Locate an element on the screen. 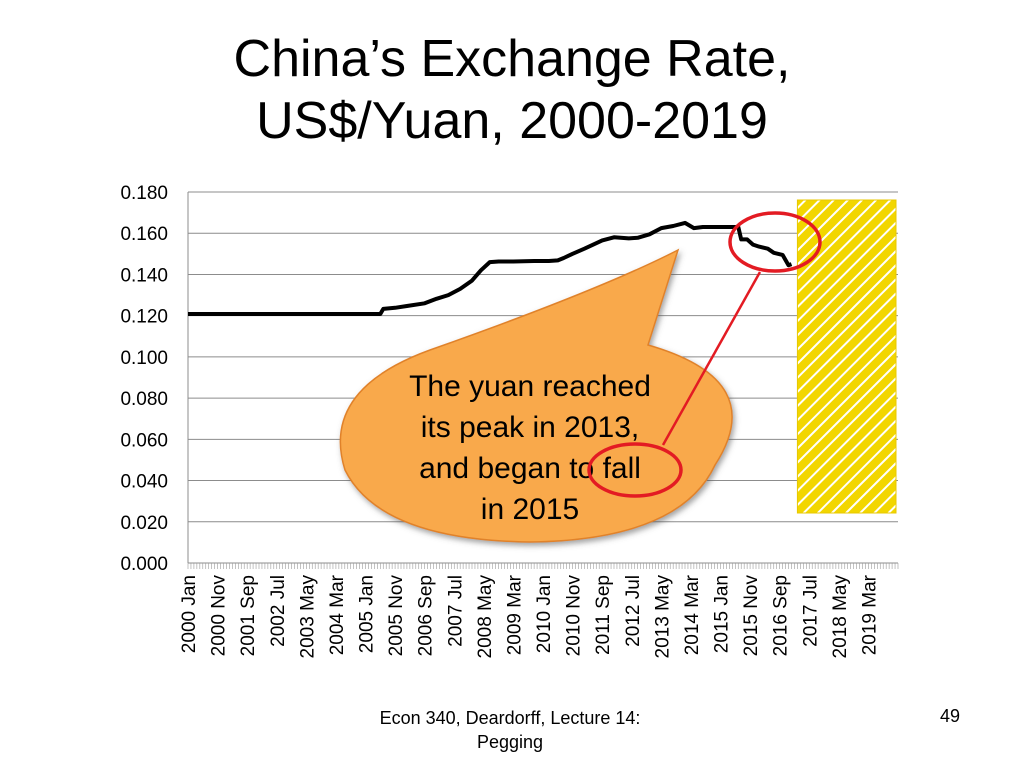  x-tick-label: 2007 Jul is located at coordinates (455, 611).